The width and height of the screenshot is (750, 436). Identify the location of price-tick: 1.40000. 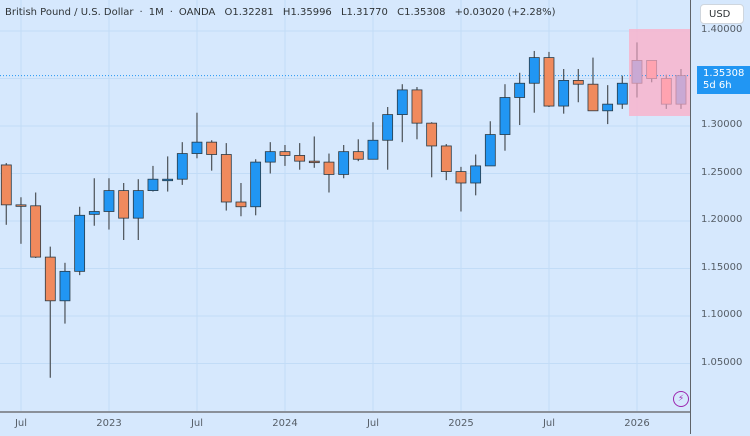
(722, 29).